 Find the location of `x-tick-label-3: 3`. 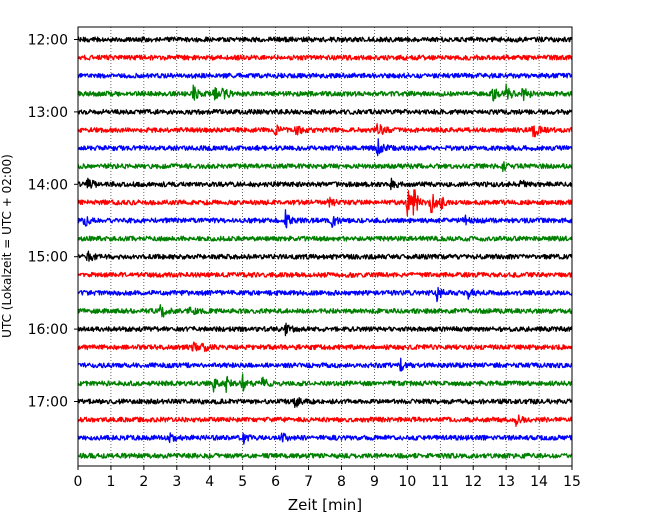

x-tick-label-3: 3 is located at coordinates (176, 482).